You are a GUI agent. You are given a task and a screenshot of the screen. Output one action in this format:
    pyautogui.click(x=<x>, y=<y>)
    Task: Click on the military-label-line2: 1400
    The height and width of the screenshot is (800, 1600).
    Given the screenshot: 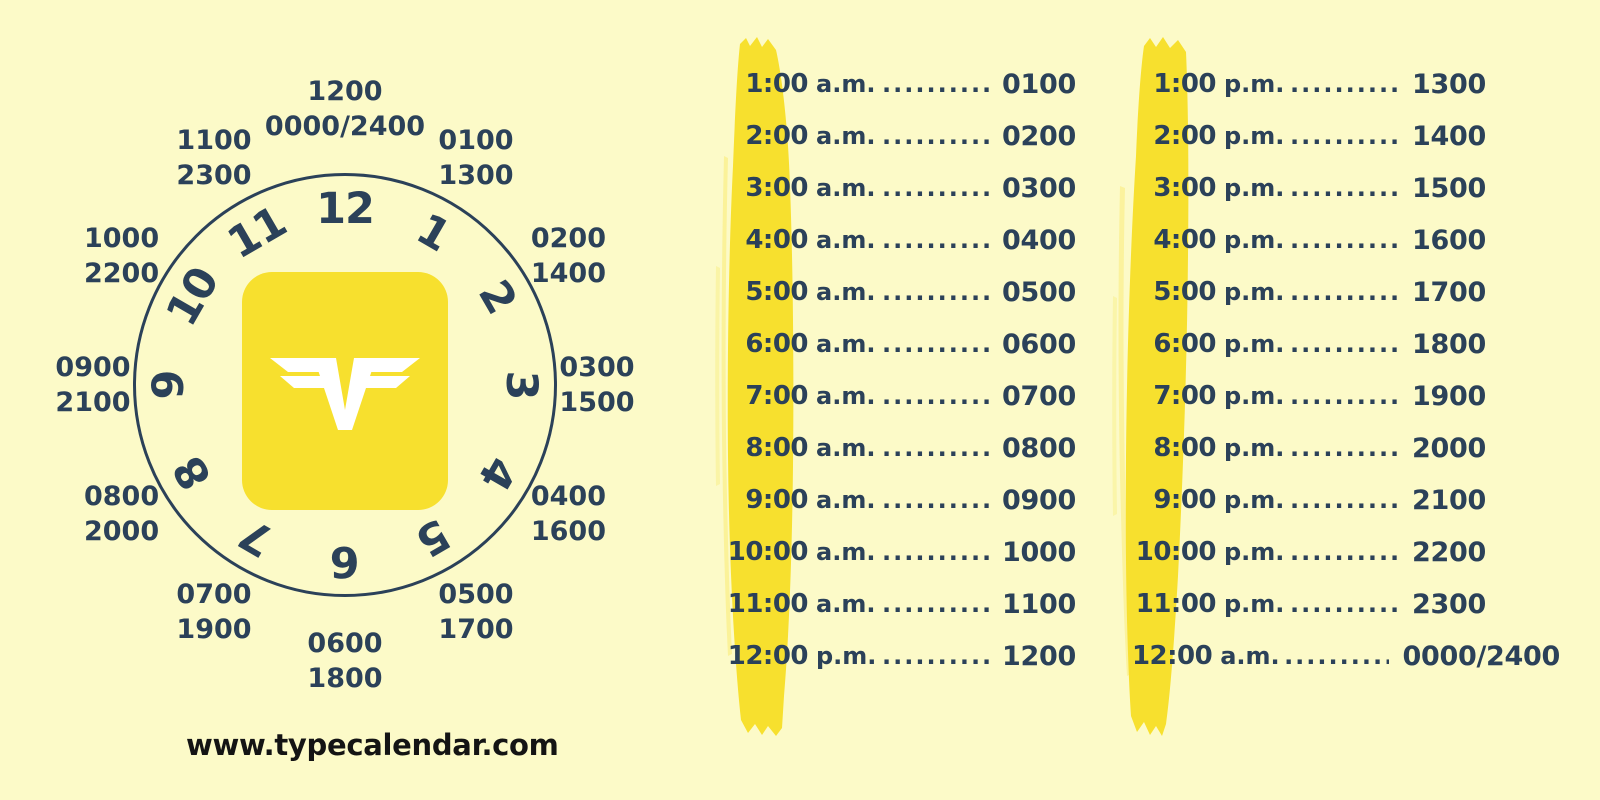 What is the action you would take?
    pyautogui.click(x=568, y=273)
    